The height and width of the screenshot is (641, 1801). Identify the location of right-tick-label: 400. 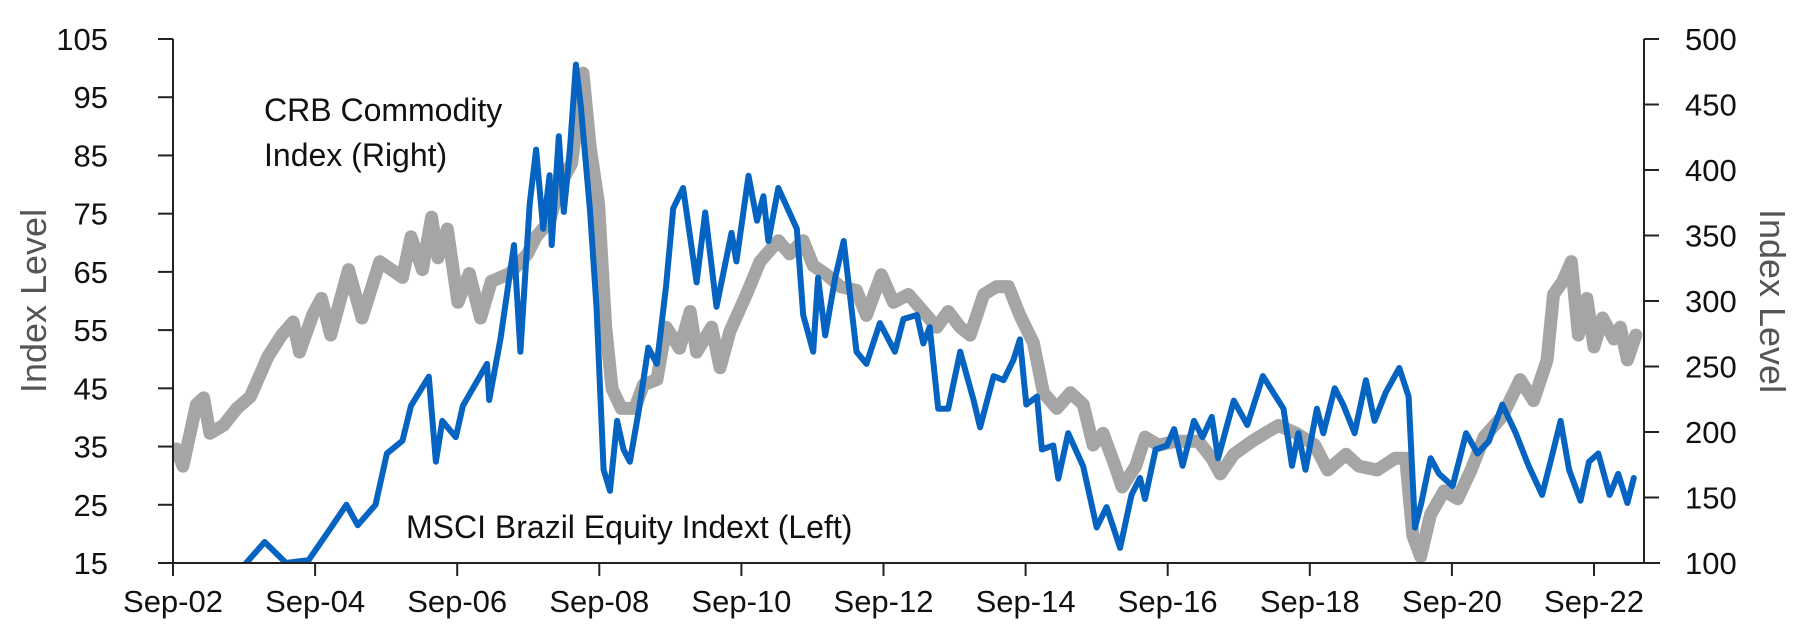
(1711, 170).